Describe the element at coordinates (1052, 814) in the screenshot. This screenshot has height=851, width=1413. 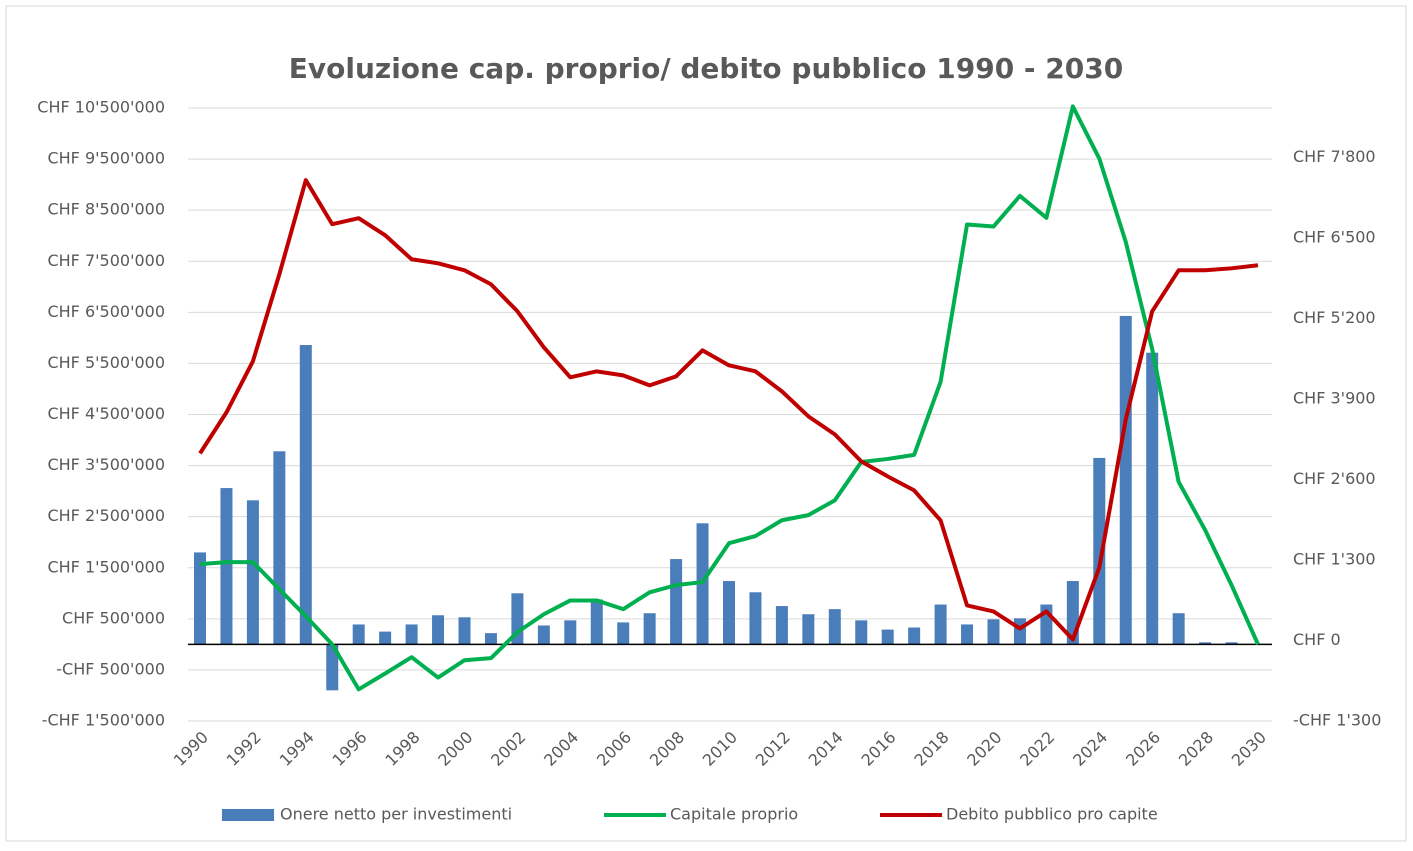
I see `legend-label: Debito pubblico pro capite` at that location.